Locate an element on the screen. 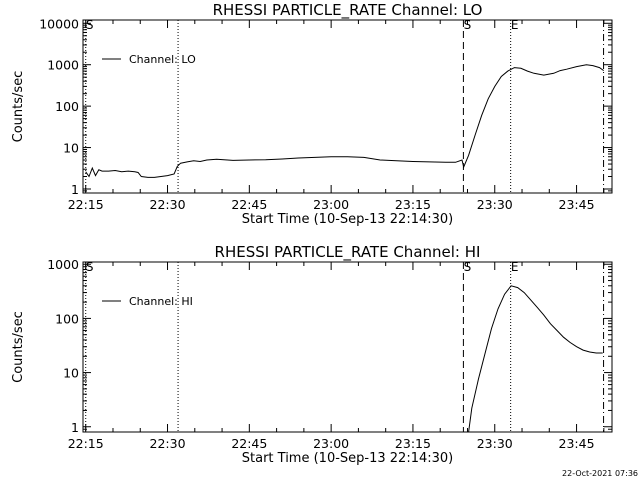  lo-x-tick-label: 23:15 is located at coordinates (413, 204).